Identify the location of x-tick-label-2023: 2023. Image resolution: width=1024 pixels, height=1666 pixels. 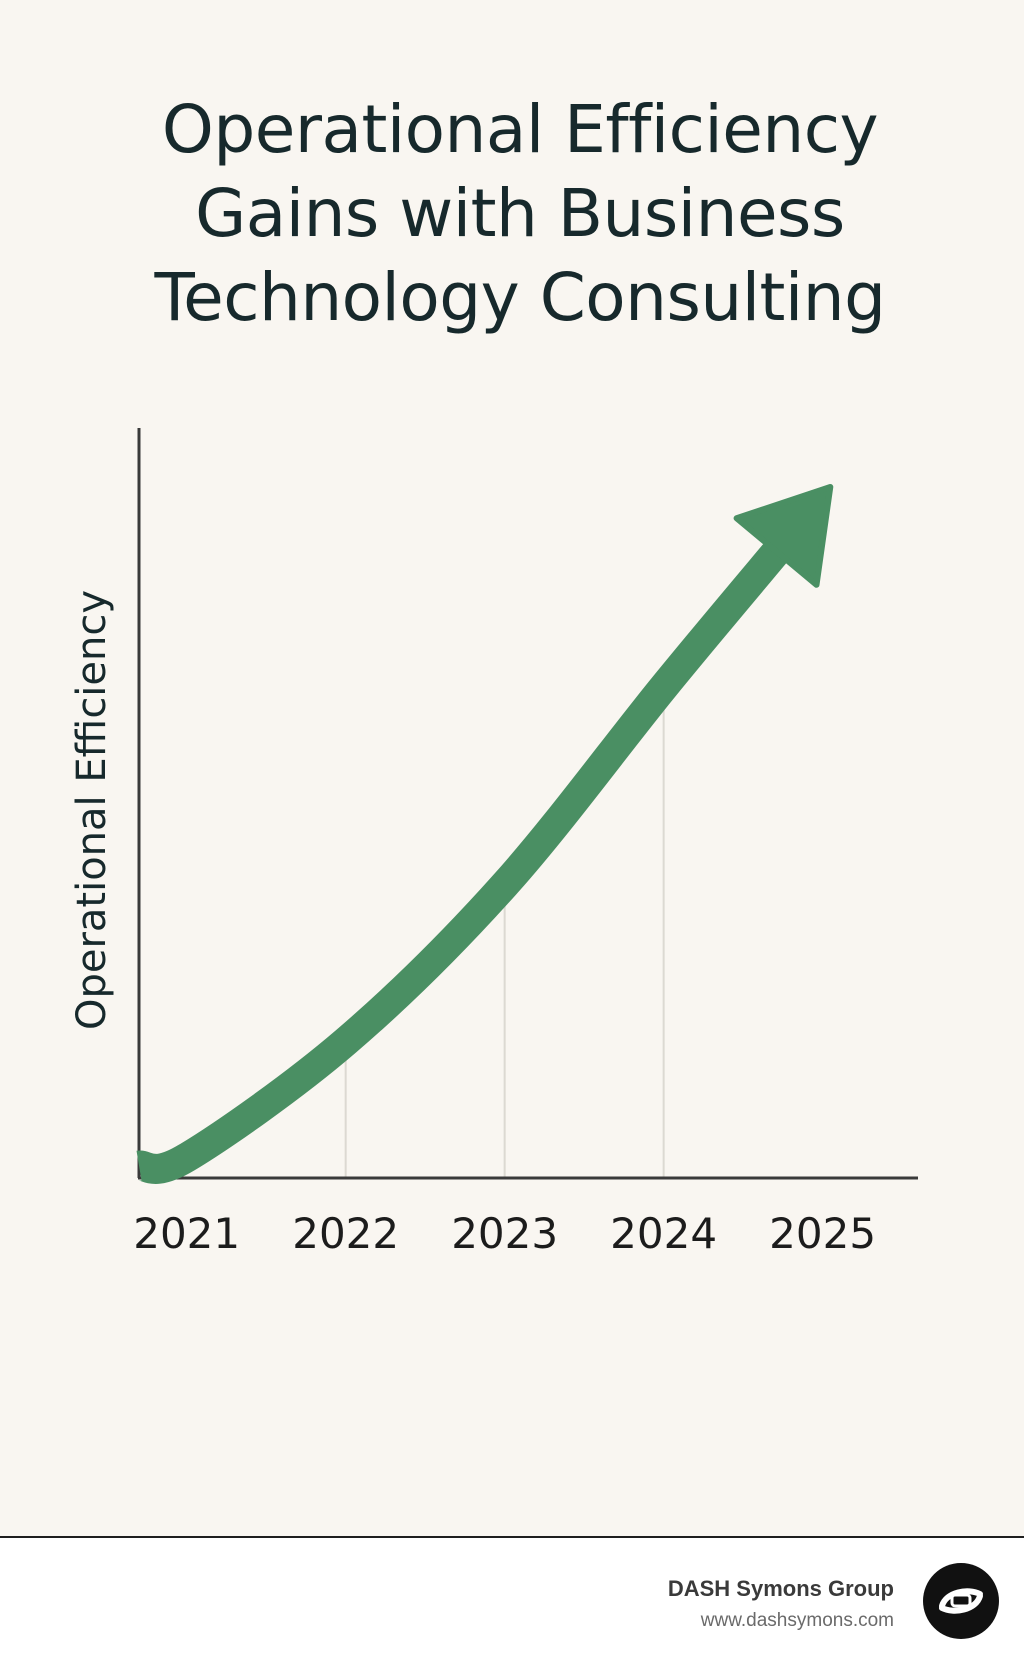
(504, 1233).